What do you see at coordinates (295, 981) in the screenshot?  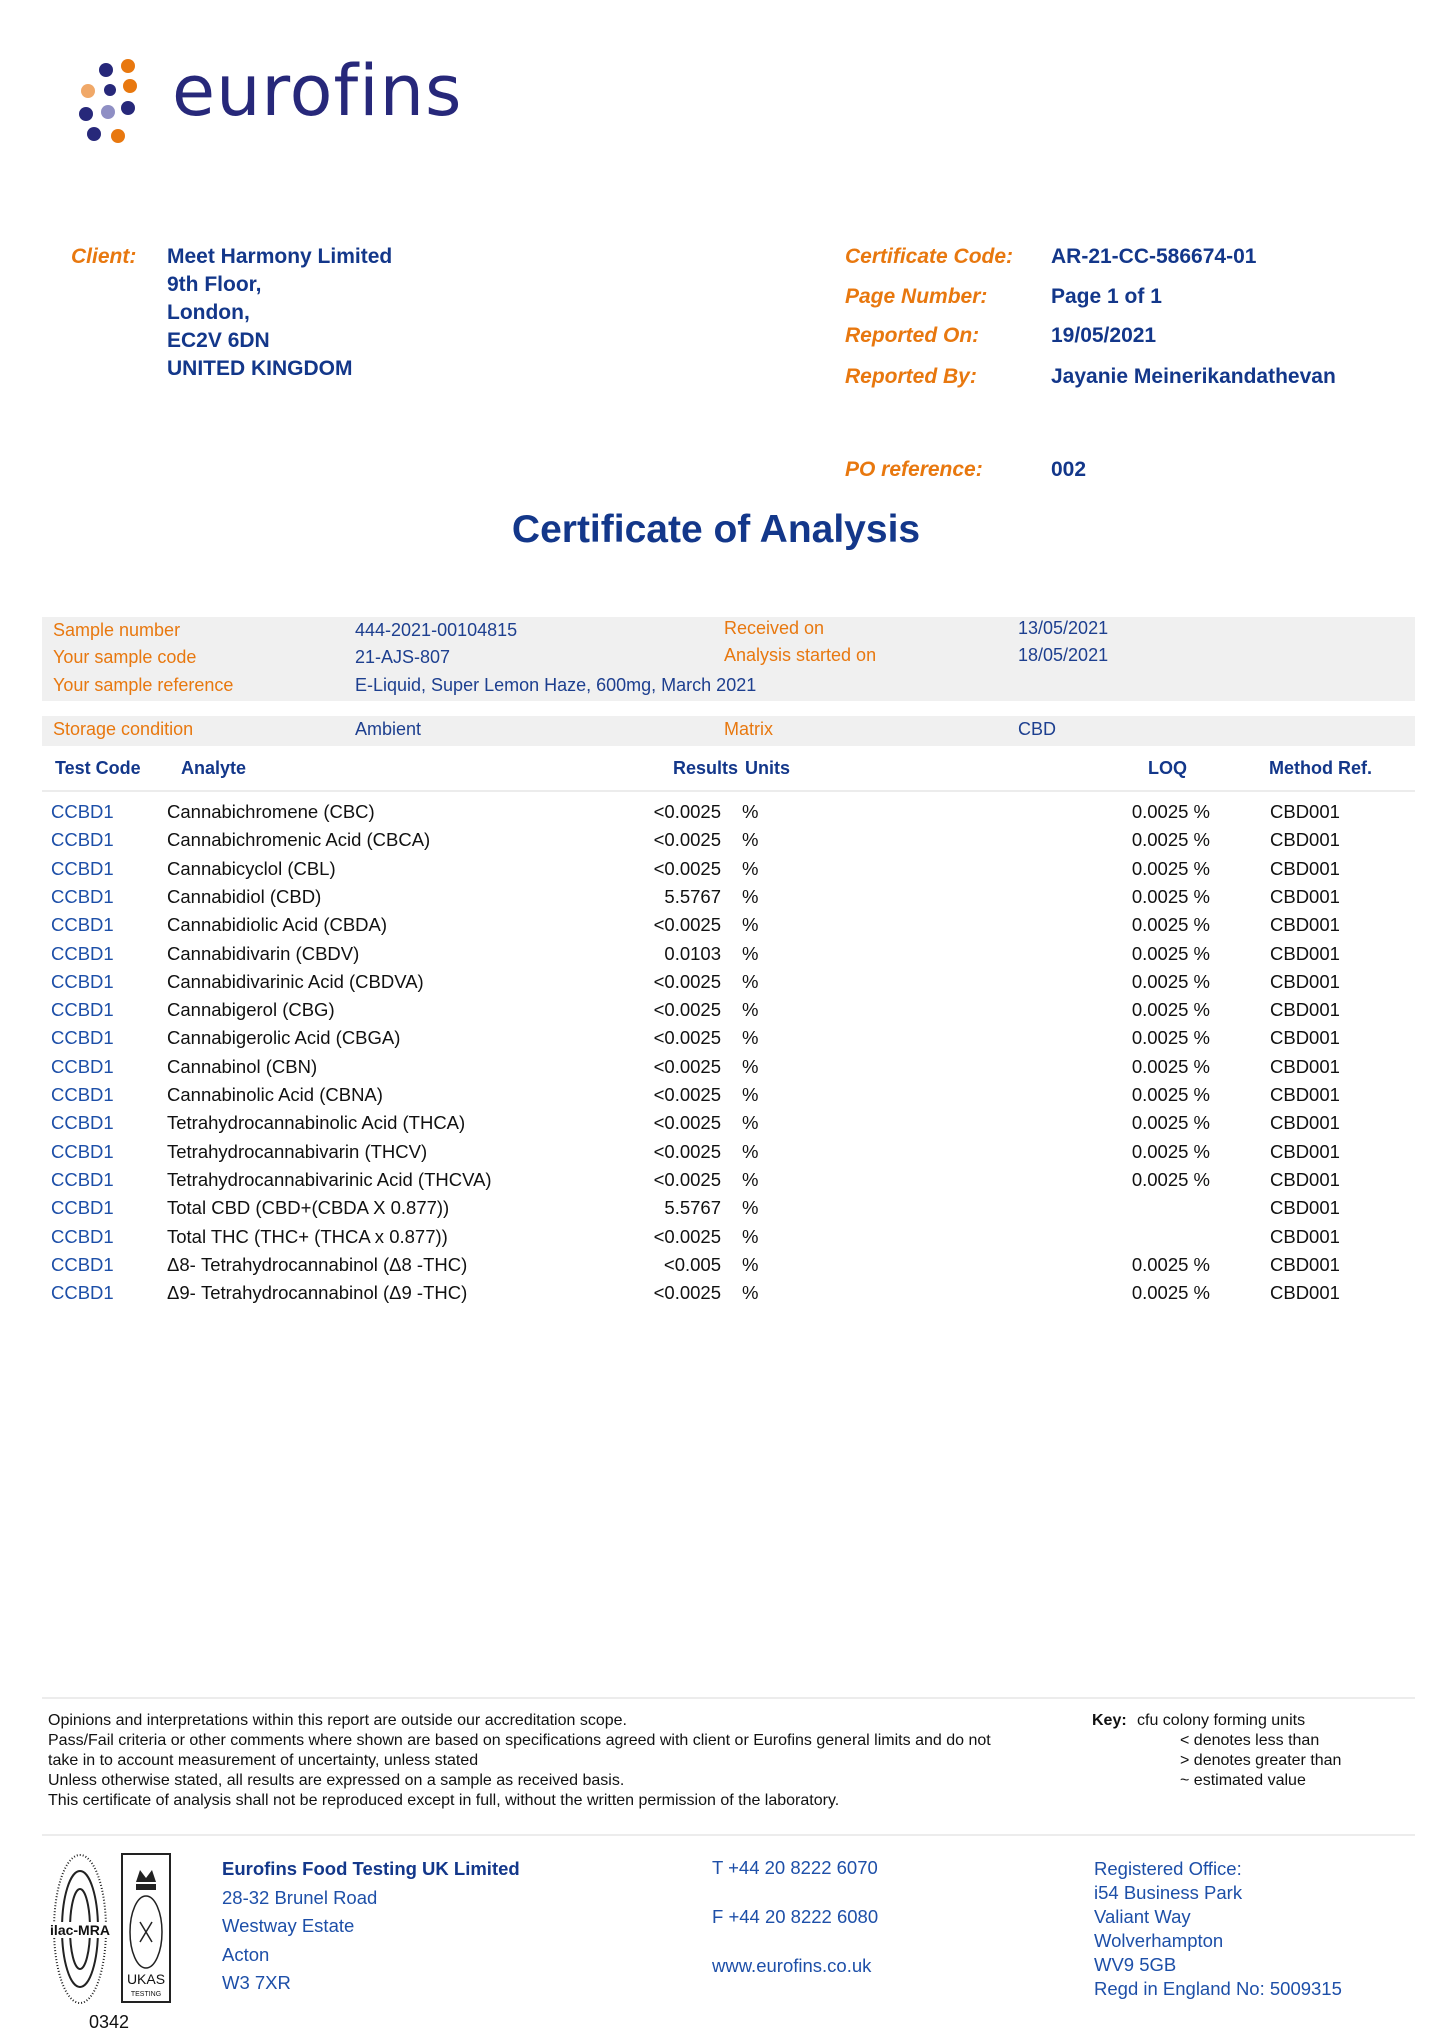 I see `analyte-cell: Cannabidivarinic Acid (CBDVA)` at bounding box center [295, 981].